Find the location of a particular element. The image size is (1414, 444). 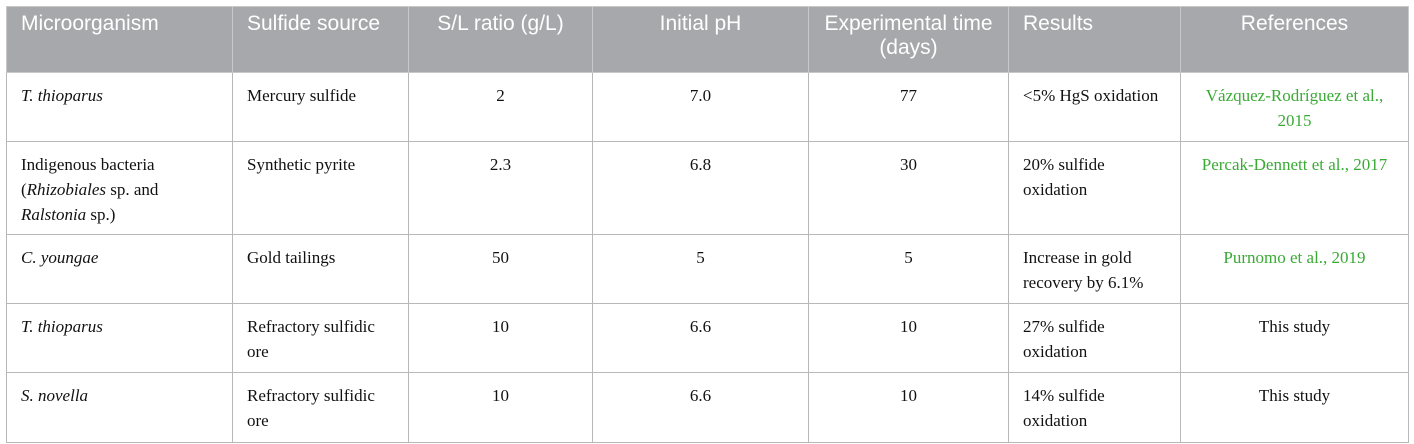

cell-sulfide-source: Mercury sulfide is located at coordinates (320, 107).